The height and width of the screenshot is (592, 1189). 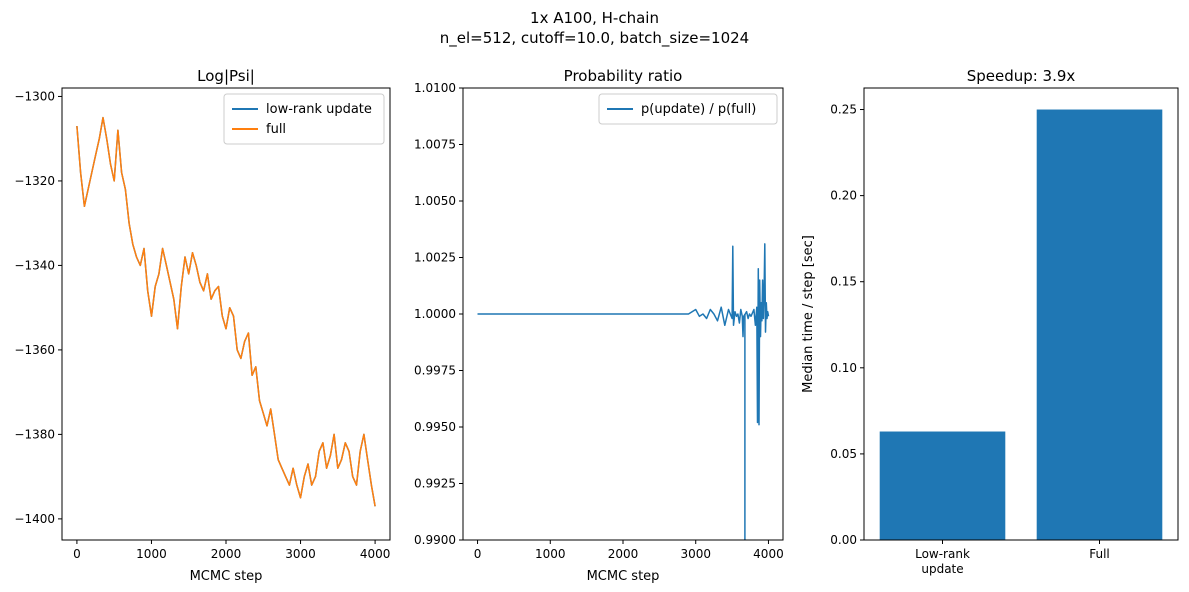 I want to click on y-tick-label: −1400, so click(x=34, y=519).